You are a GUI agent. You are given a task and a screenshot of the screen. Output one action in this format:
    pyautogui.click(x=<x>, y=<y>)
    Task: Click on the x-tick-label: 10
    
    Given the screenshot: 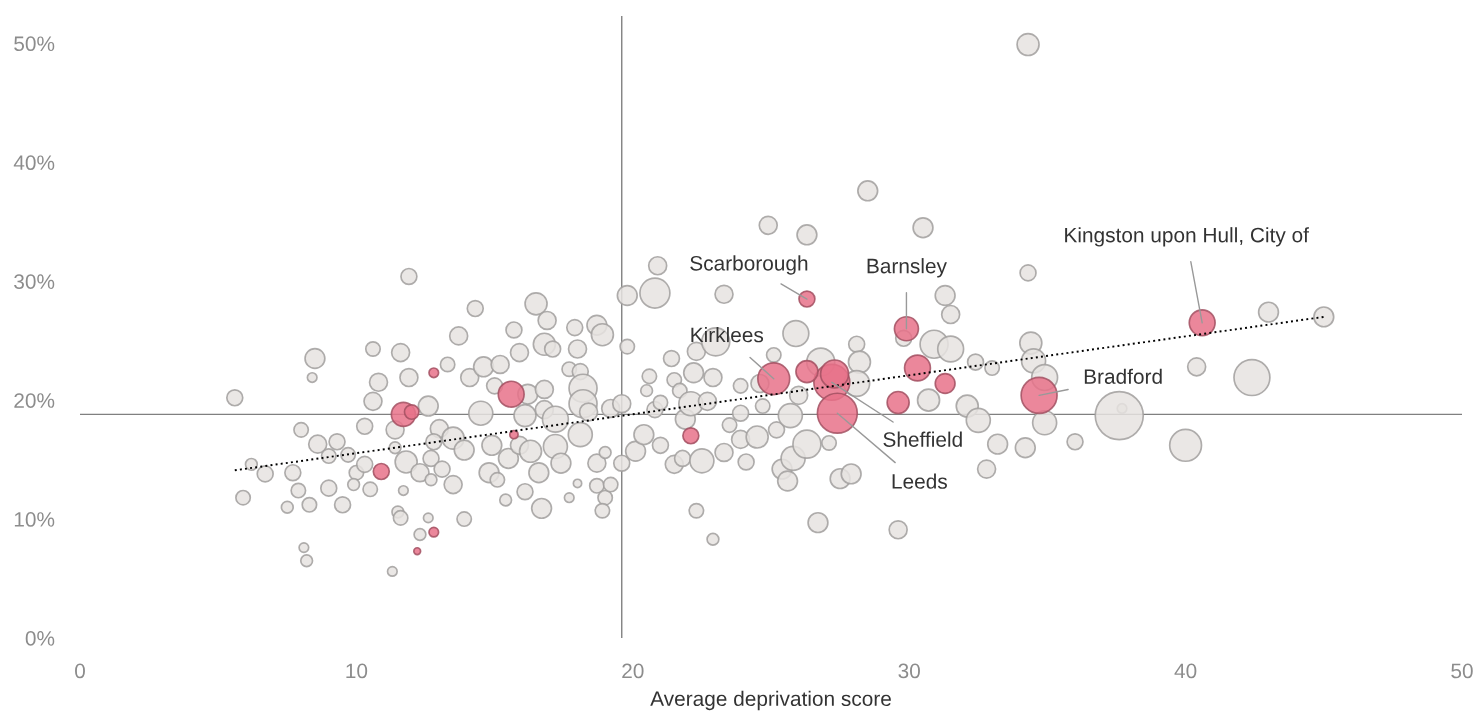 What is the action you would take?
    pyautogui.click(x=357, y=671)
    